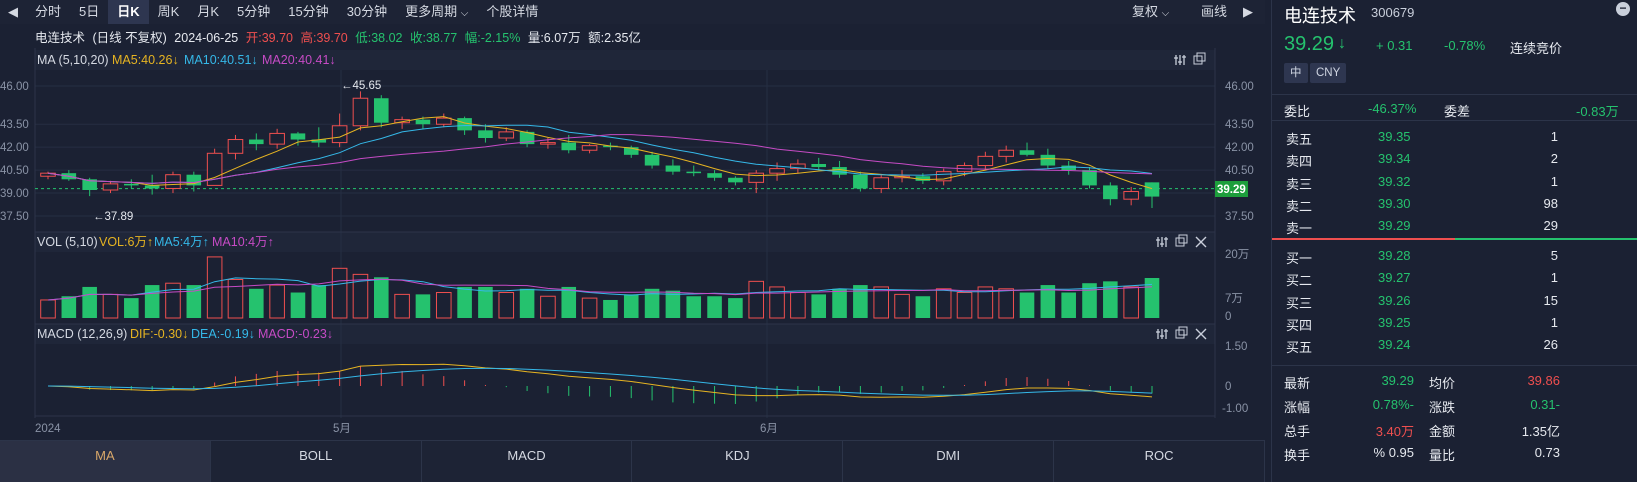 Image resolution: width=1637 pixels, height=482 pixels. What do you see at coordinates (1214, 11) in the screenshot?
I see `draw-line-button: 画线` at bounding box center [1214, 11].